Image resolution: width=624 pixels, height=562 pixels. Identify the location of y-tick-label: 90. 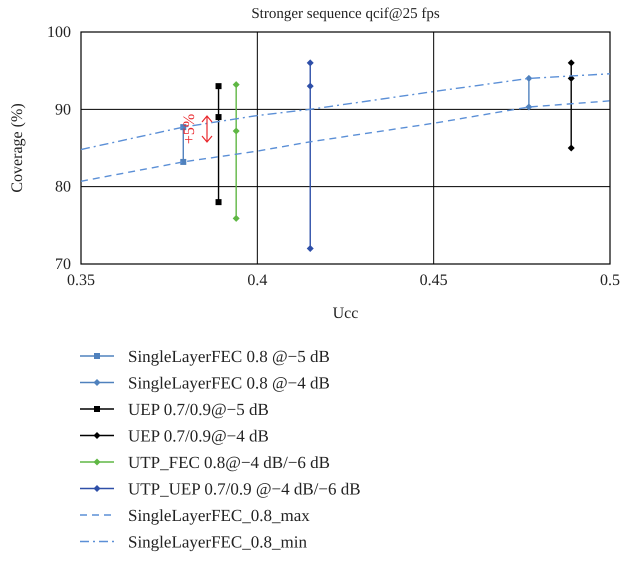
(63, 109).